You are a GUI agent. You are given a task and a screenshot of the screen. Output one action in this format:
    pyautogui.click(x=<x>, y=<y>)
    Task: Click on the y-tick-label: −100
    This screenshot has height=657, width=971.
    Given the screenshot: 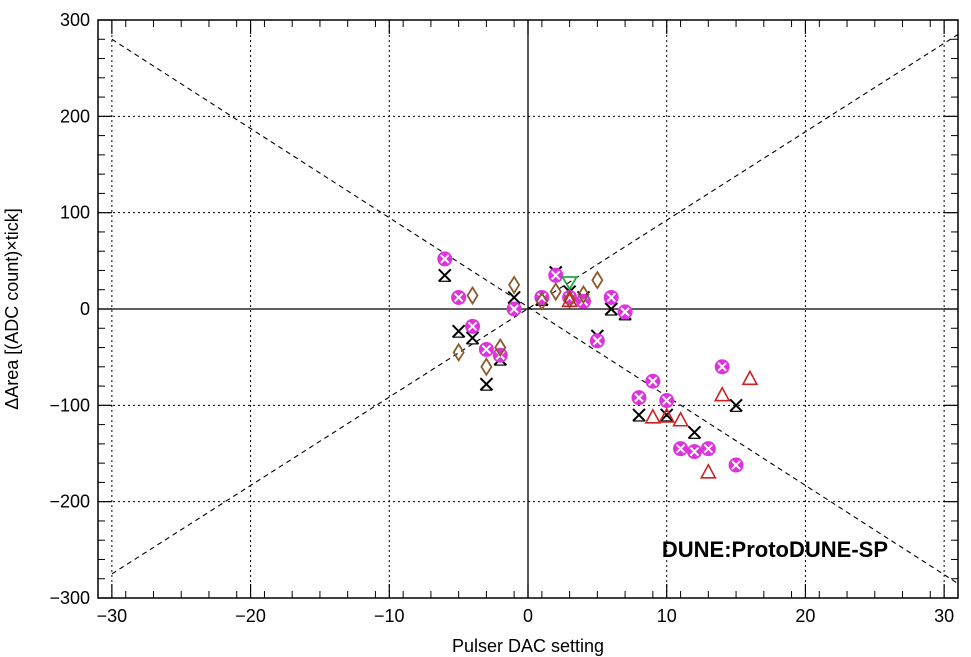 What is the action you would take?
    pyautogui.click(x=69, y=405)
    